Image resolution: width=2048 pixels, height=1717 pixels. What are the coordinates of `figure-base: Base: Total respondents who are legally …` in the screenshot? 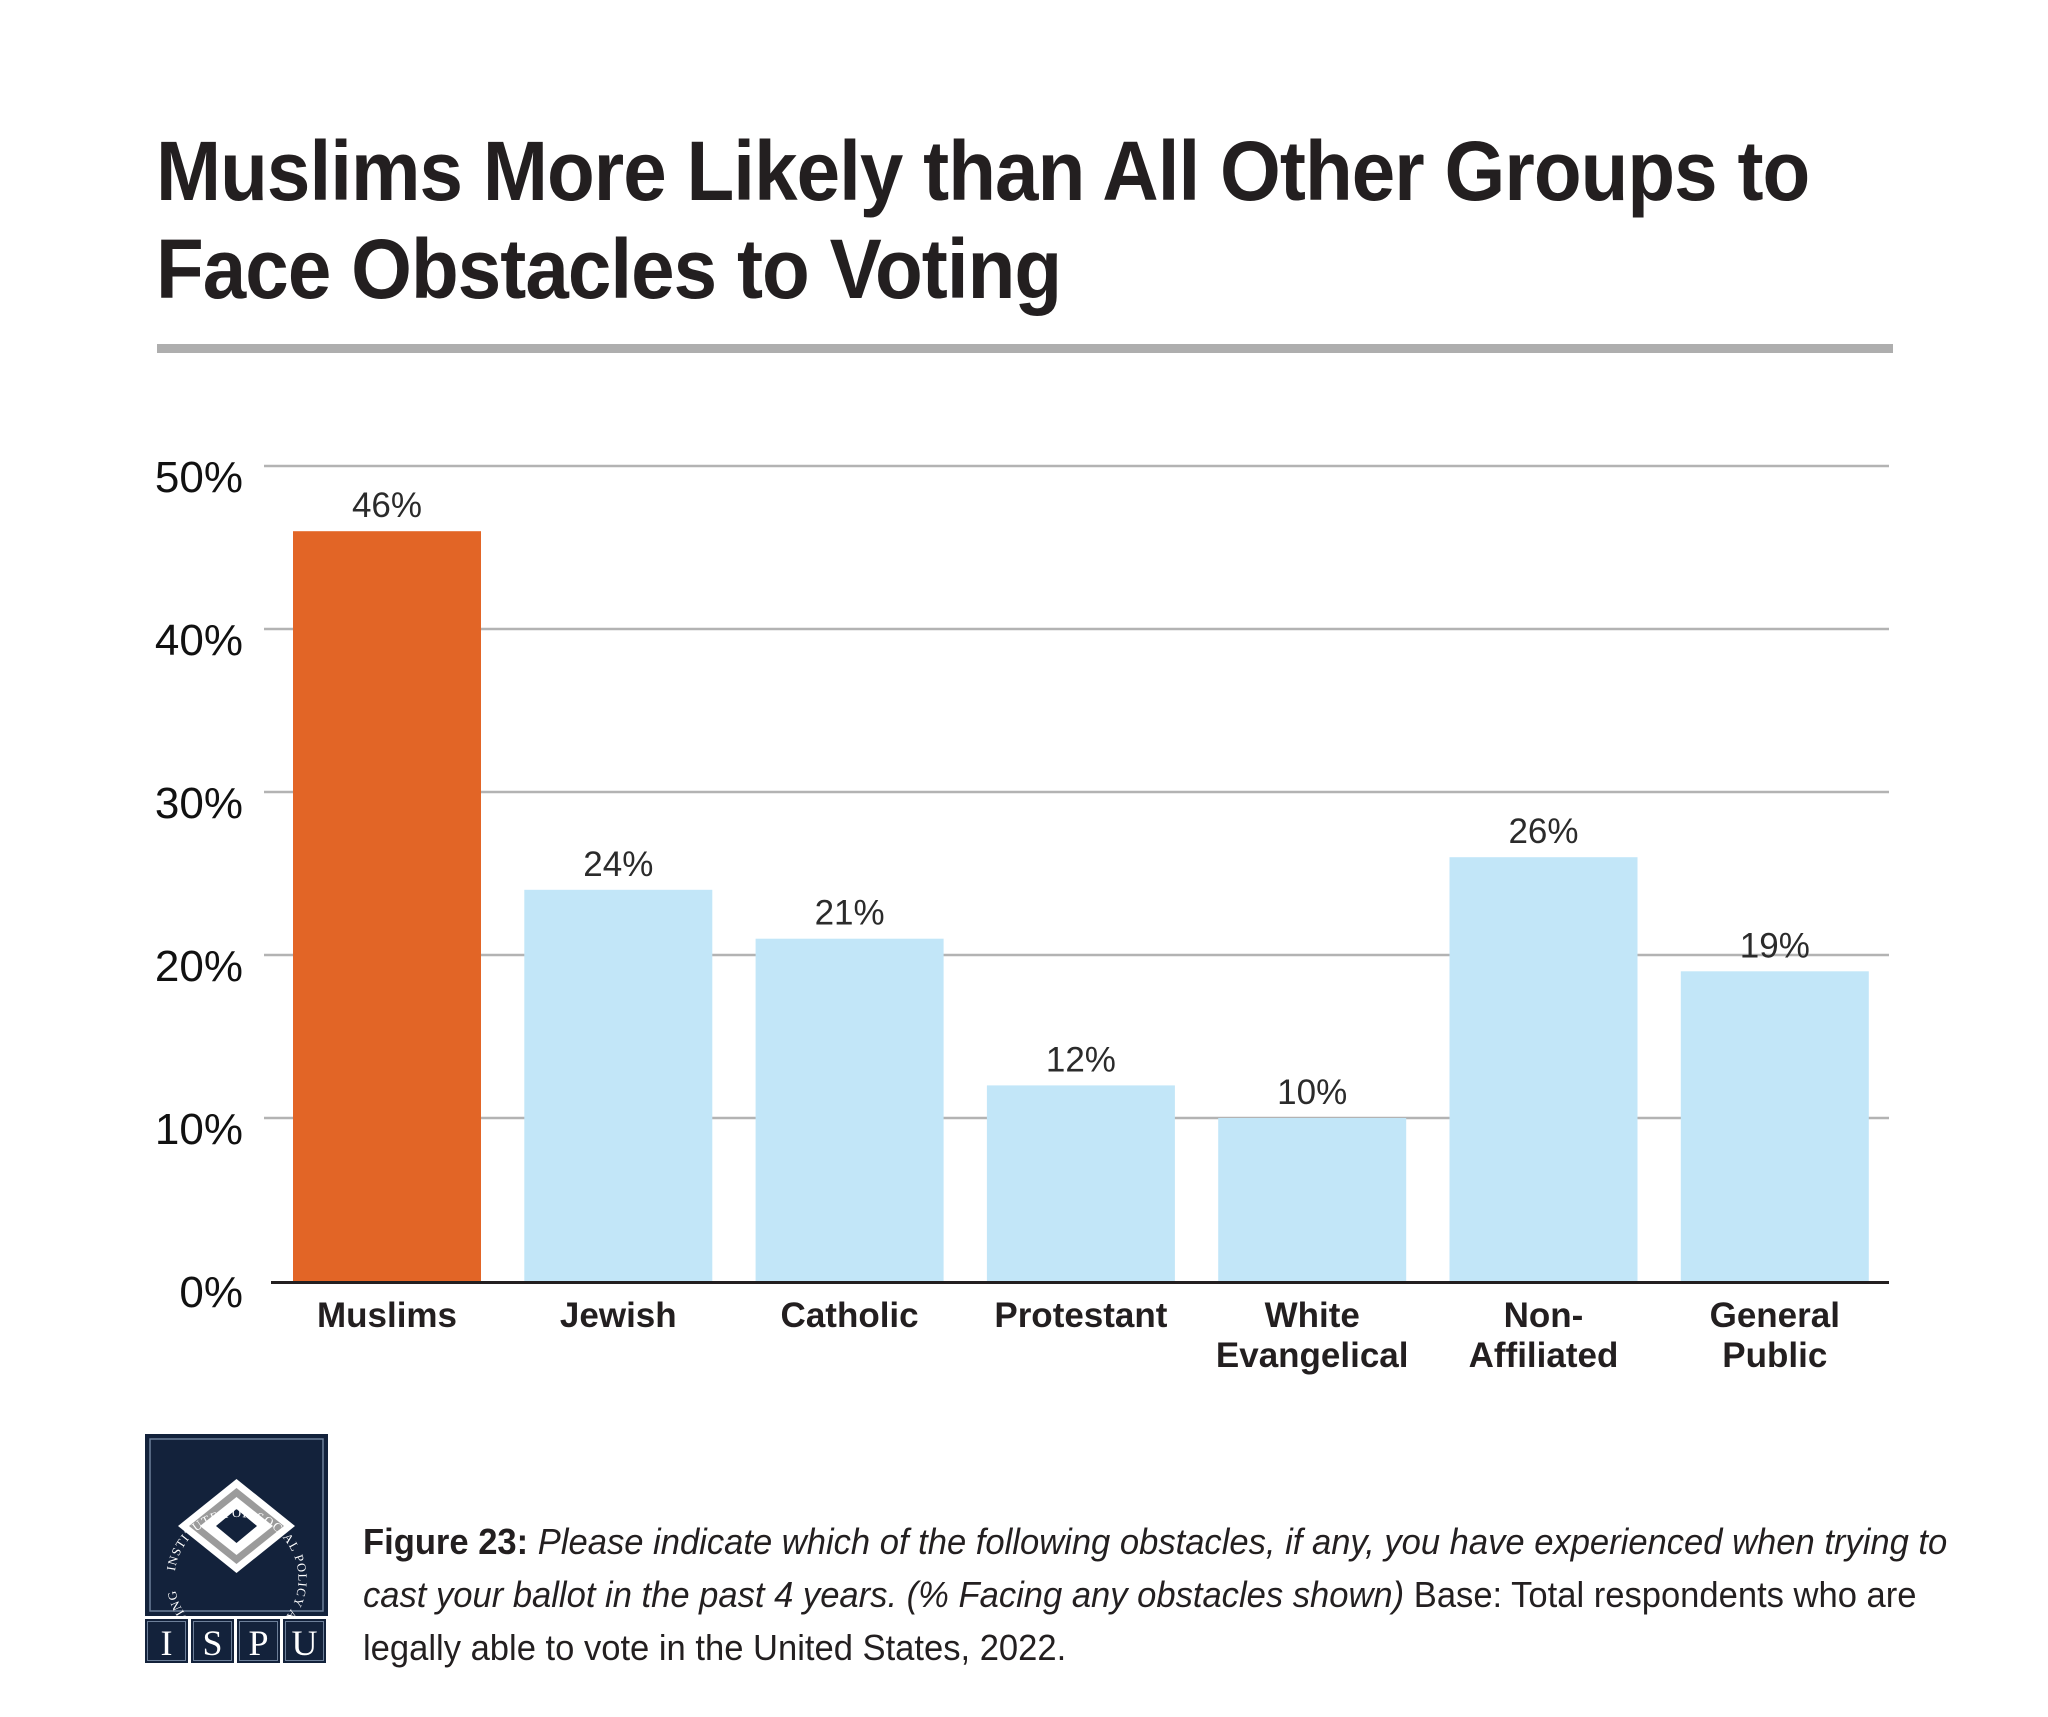 It's located at (1140, 1621).